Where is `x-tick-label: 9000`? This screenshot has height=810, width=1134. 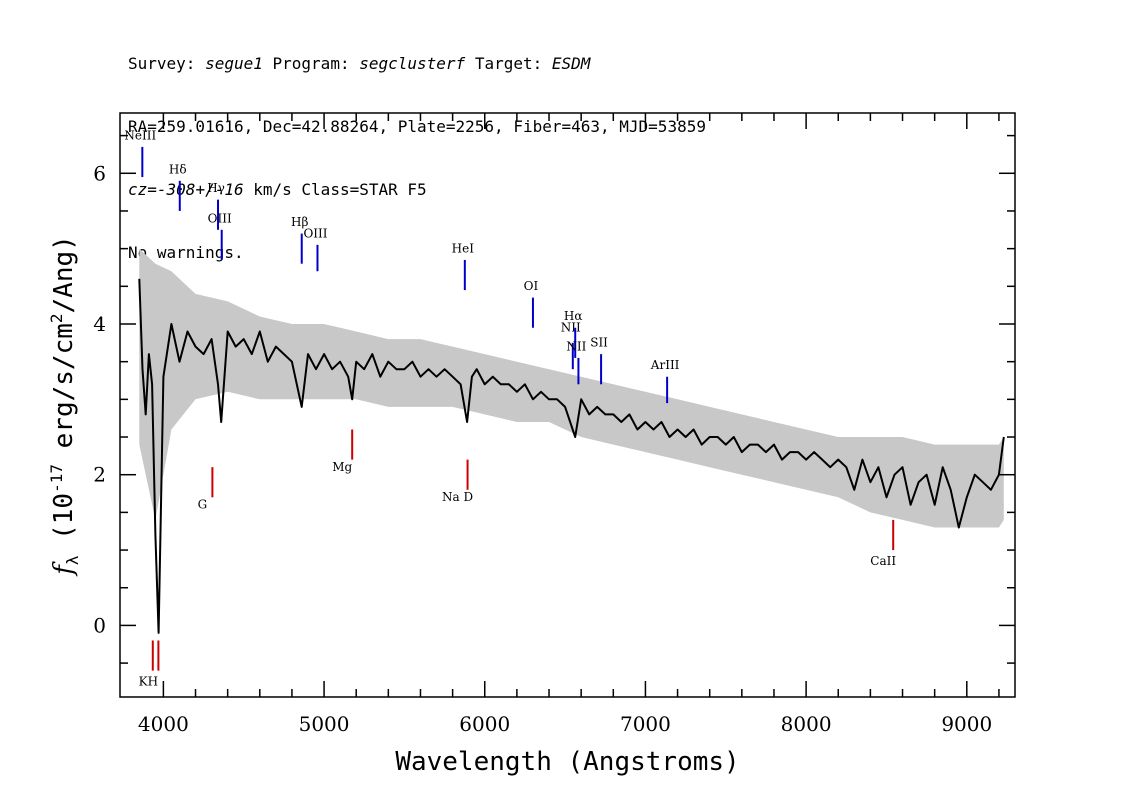 x-tick-label: 9000 is located at coordinates (966, 724).